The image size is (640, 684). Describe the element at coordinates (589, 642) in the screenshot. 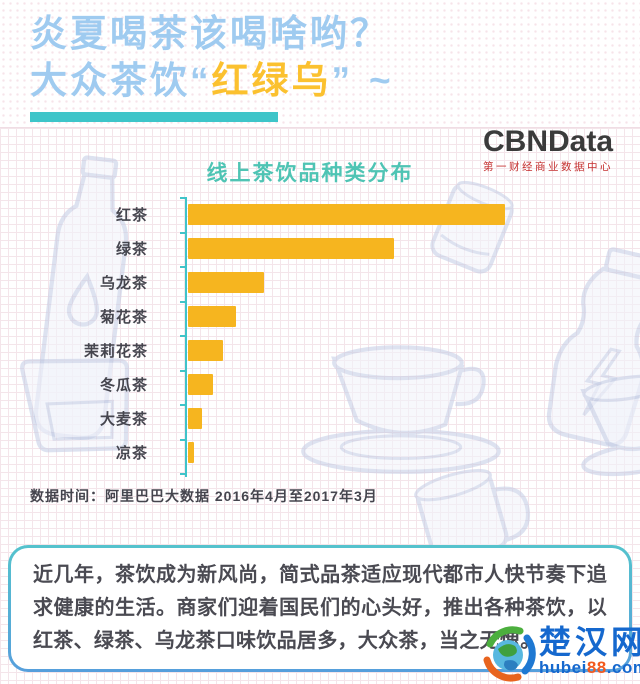

I see `site-name: 楚汉网` at that location.